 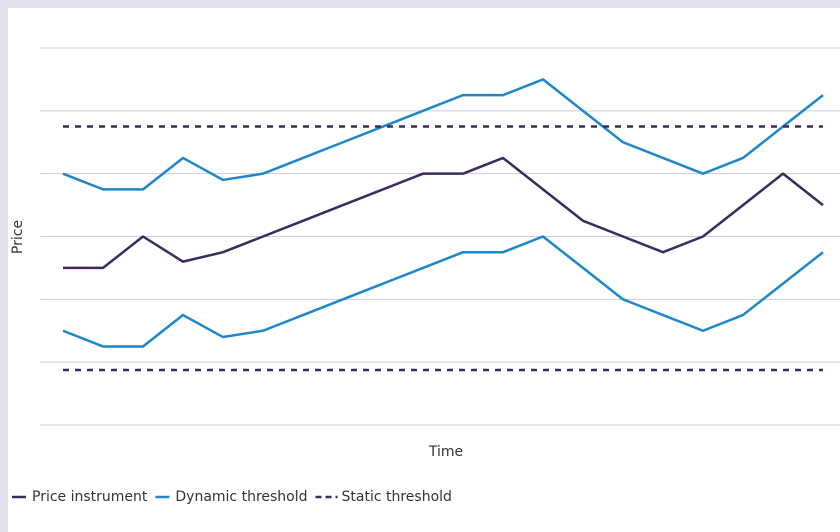 What do you see at coordinates (445, 452) in the screenshot?
I see `x-axis-label: Time` at bounding box center [445, 452].